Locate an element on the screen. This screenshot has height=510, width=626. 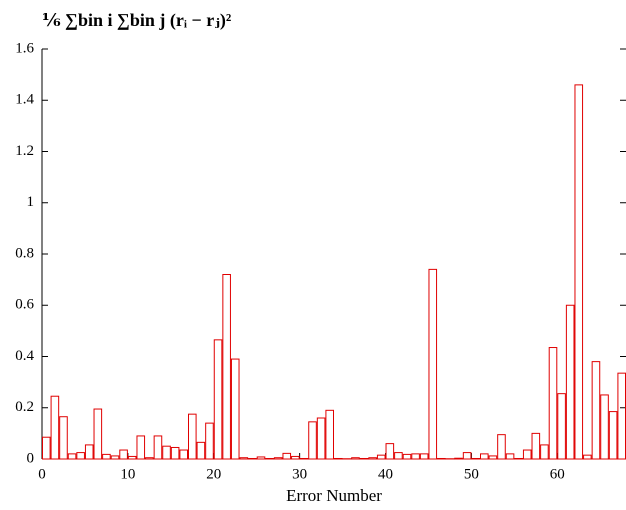
x-tick-label: 0 is located at coordinates (42, 474).